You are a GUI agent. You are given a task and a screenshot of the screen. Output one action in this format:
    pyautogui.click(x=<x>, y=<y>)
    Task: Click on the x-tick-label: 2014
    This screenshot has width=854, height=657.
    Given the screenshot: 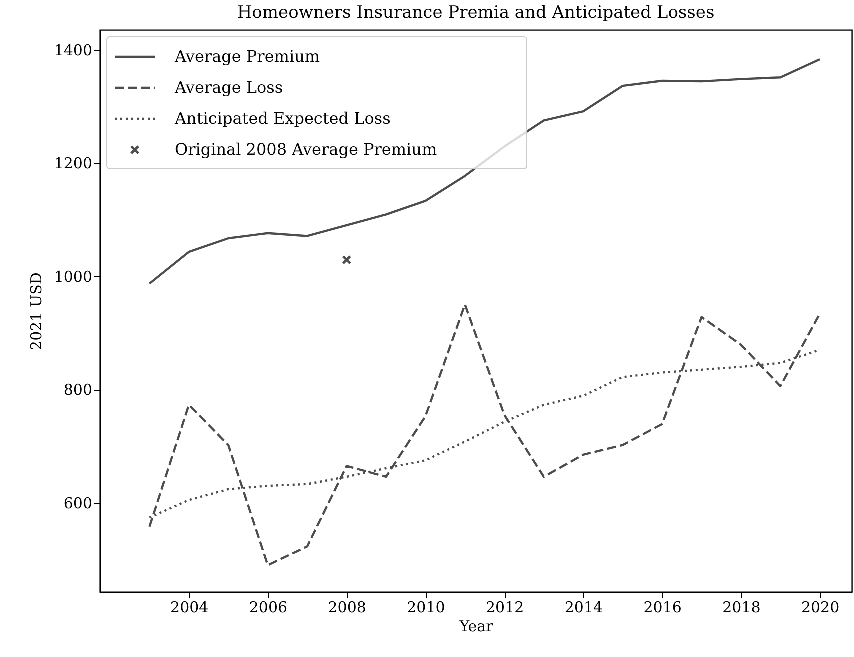 What is the action you would take?
    pyautogui.click(x=584, y=607)
    